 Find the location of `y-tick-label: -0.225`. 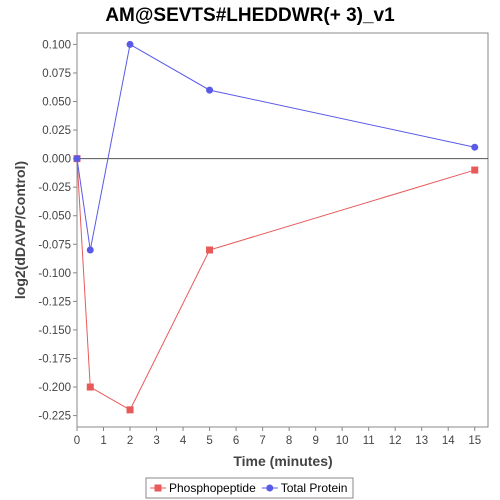

y-tick-label: -0.225 is located at coordinates (54, 417).